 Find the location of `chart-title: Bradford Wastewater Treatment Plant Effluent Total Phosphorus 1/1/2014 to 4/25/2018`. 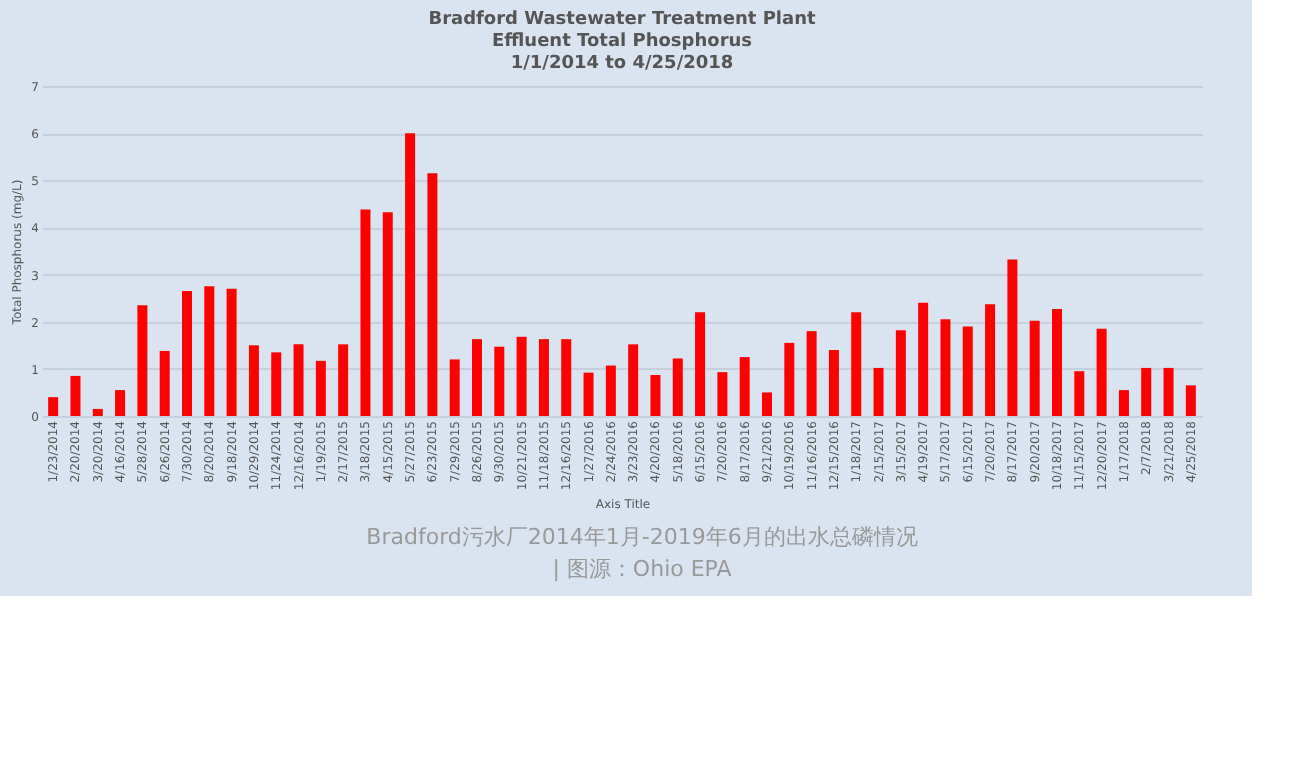

chart-title: Bradford Wastewater Treatment Plant Effluent Total Phosphorus 1/1/2014 to 4/25/2018 is located at coordinates (622, 42).